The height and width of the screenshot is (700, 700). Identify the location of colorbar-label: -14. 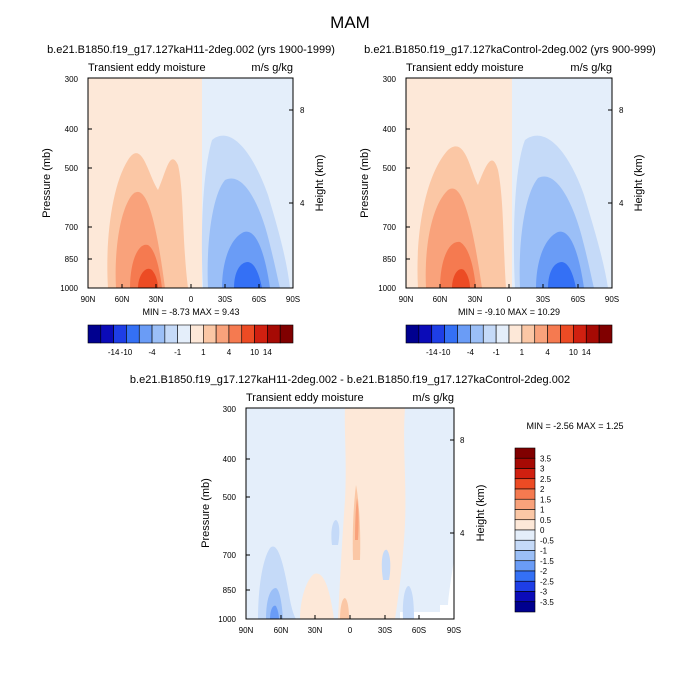
(432, 352).